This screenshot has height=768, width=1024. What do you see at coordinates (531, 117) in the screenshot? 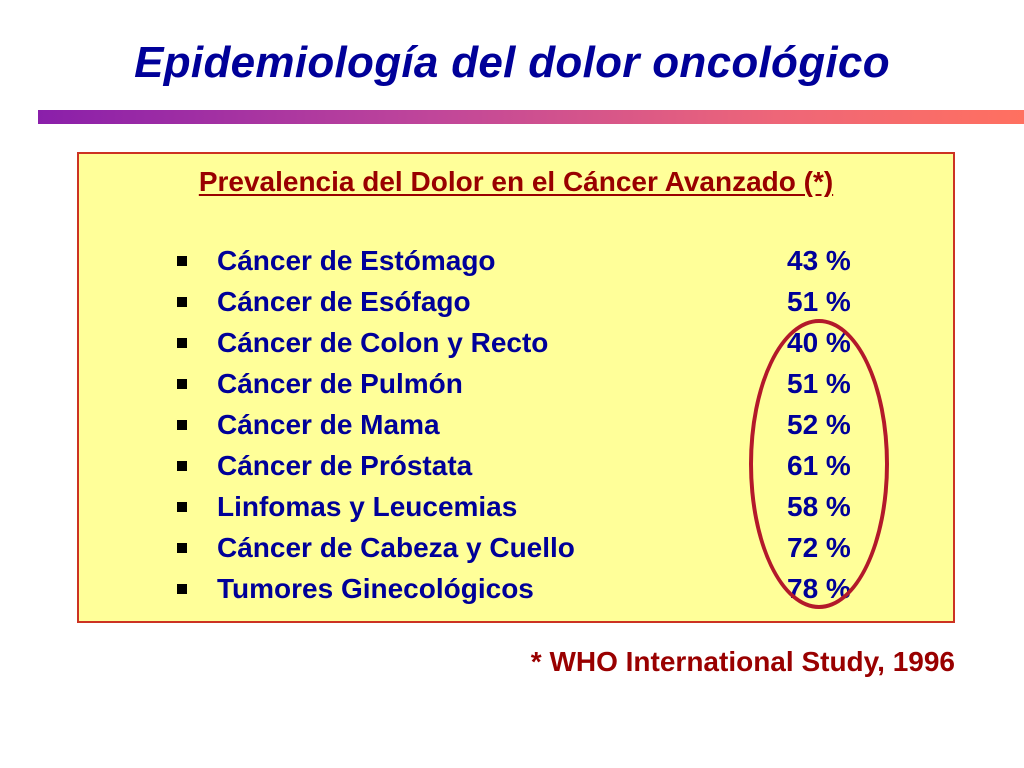
I see `title-gradient-rule` at bounding box center [531, 117].